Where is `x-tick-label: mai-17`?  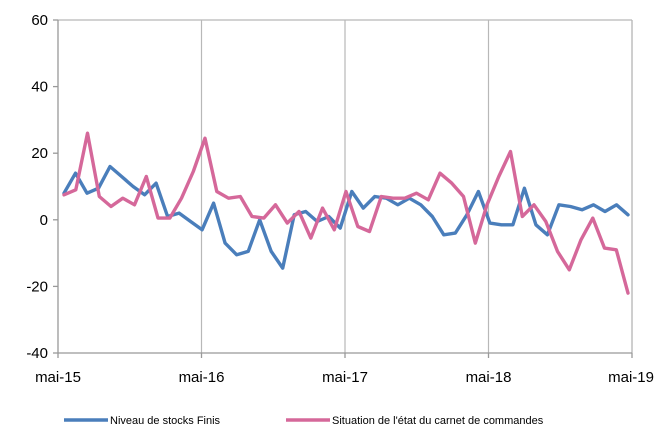 x-tick-label: mai-17 is located at coordinates (345, 377).